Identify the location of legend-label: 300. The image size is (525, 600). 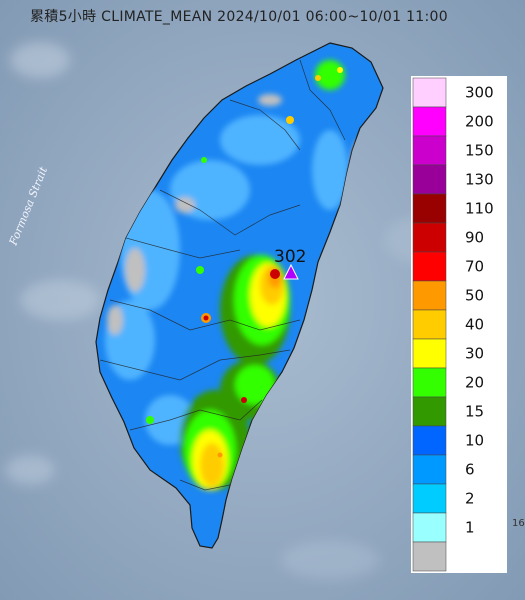
(479, 93).